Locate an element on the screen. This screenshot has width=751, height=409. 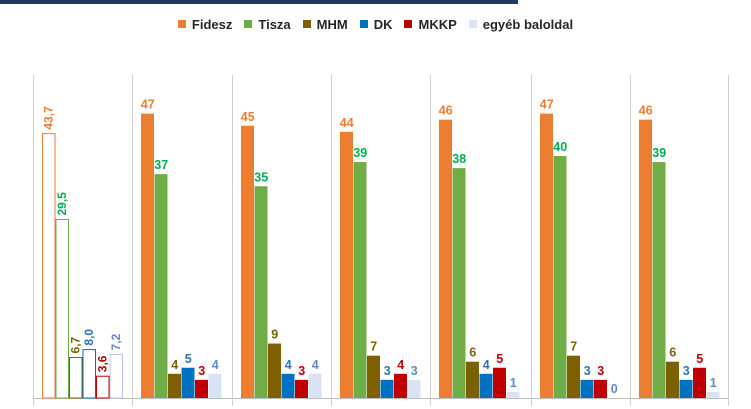
data-label-g6-egyeb-baloldal: 1 is located at coordinates (713, 383).